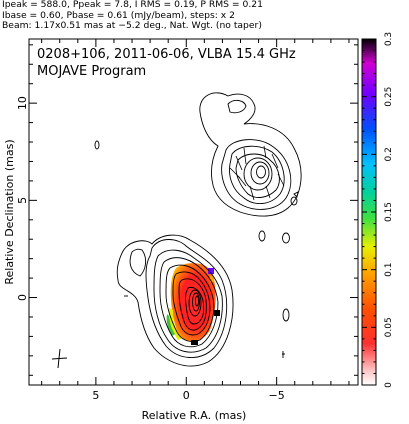 Image resolution: width=409 pixels, height=424 pixels. I want to click on polarization-vectors, so click(257, 173).